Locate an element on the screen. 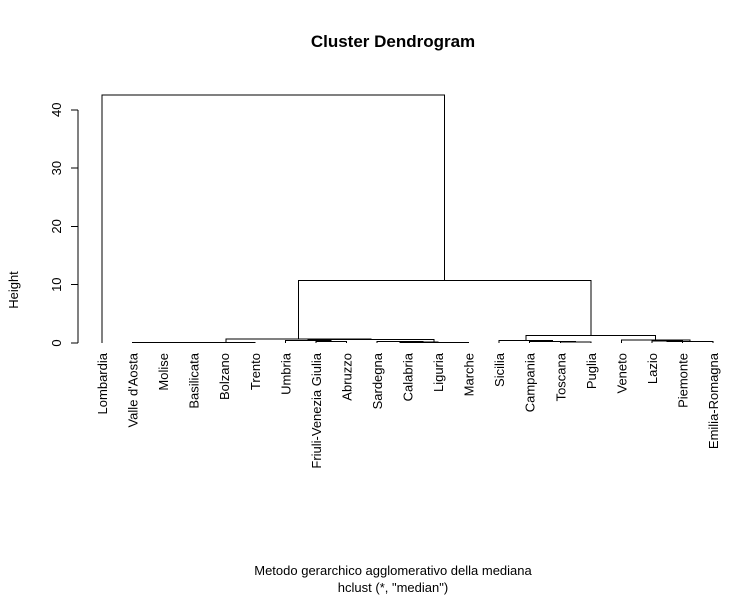 The image size is (750, 604). leaf-label: Piemonte is located at coordinates (682, 380).